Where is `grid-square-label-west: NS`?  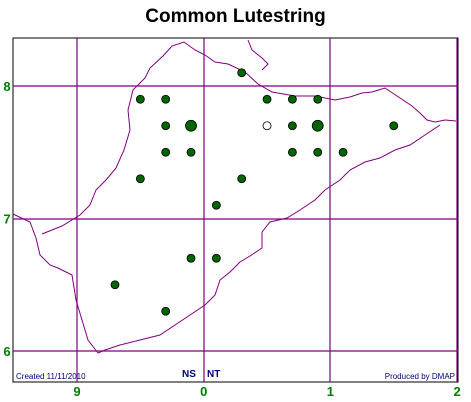
grid-square-label-west: NS is located at coordinates (189, 374).